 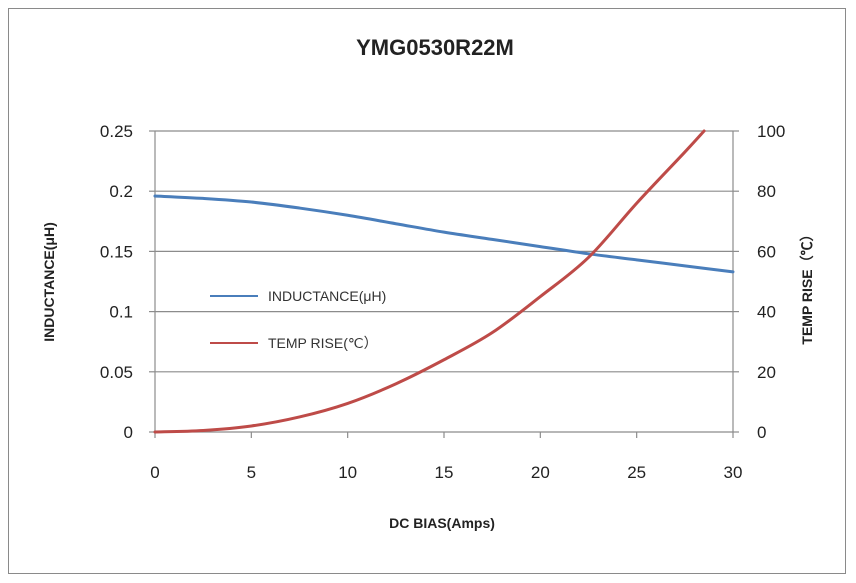 I want to click on x-tick-label: 10, so click(x=347, y=472).